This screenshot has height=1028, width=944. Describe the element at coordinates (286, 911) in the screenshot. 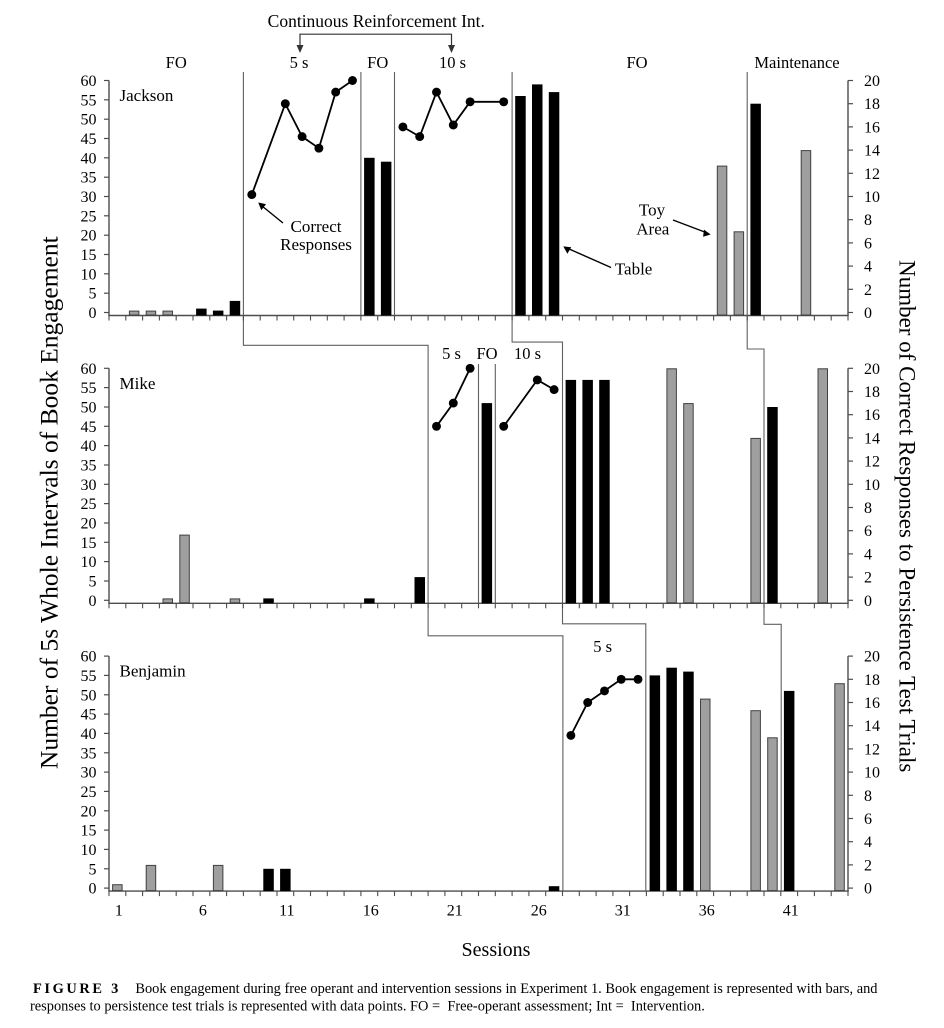

I see `svg-text: 11` at that location.